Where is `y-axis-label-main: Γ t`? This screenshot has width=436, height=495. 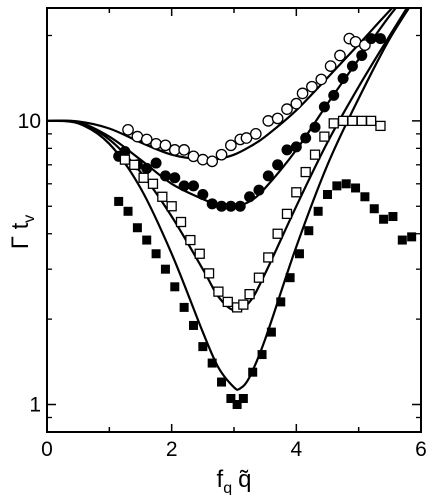
y-axis-label-main: Γ t is located at coordinates (20, 235).